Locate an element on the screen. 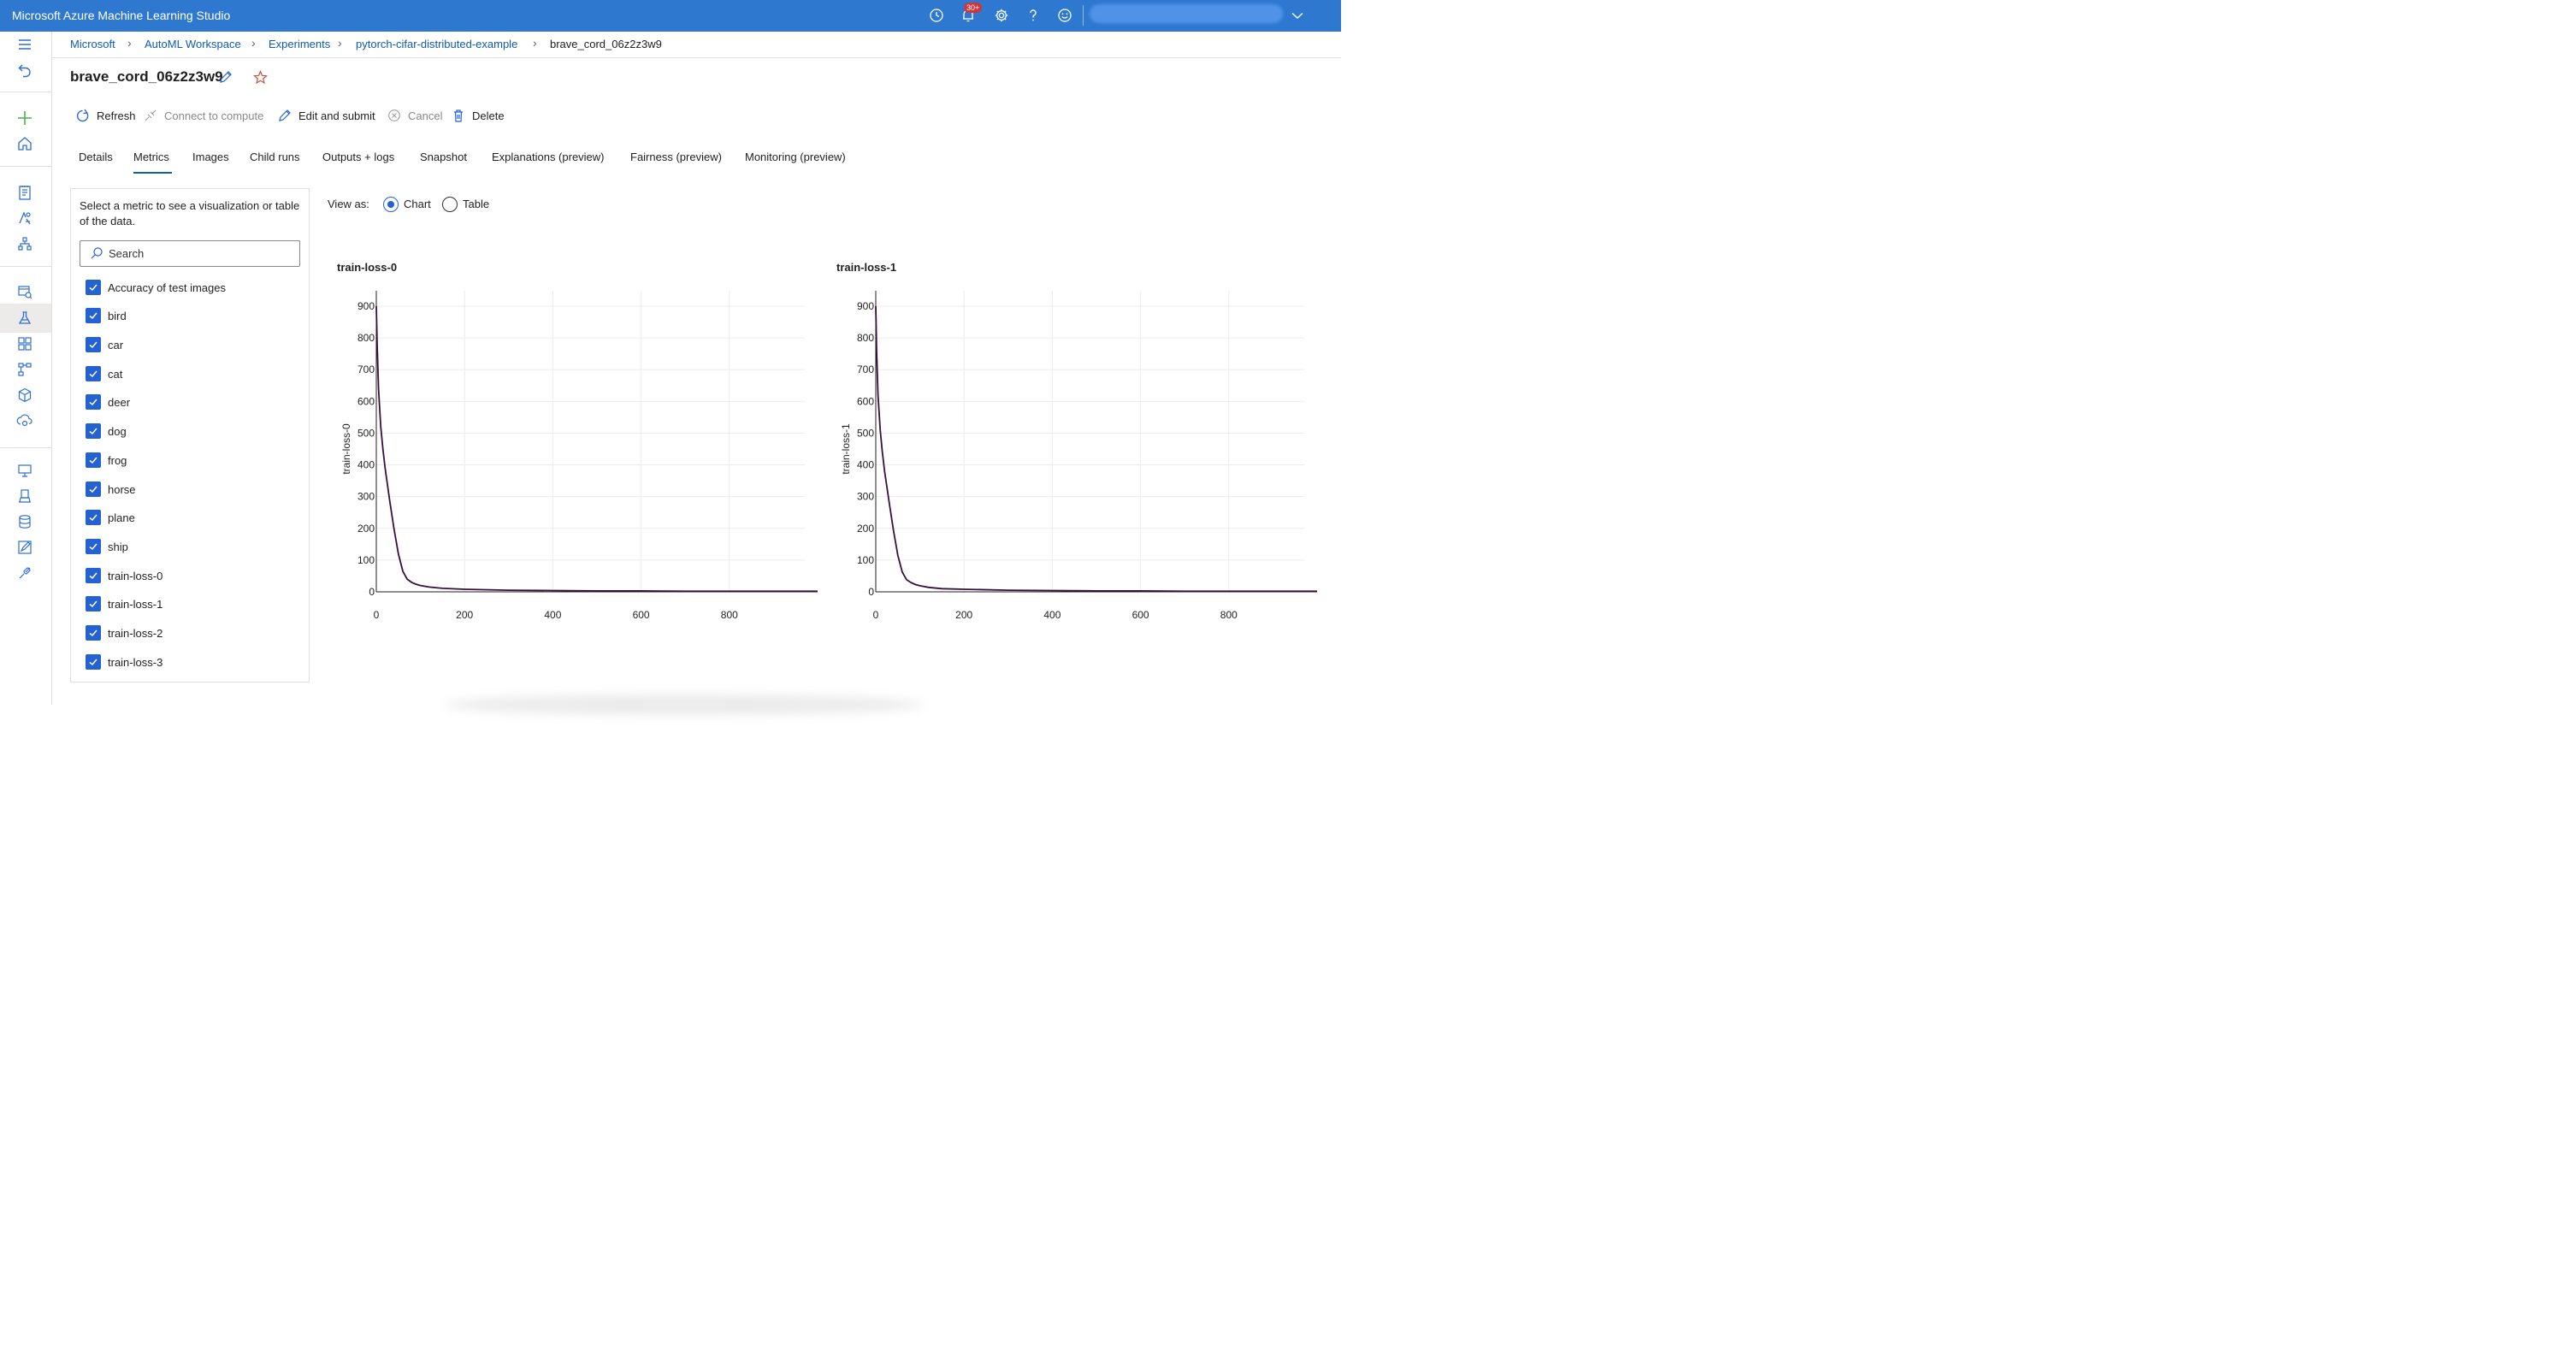  metric-label: train-loss-0 is located at coordinates (135, 575).